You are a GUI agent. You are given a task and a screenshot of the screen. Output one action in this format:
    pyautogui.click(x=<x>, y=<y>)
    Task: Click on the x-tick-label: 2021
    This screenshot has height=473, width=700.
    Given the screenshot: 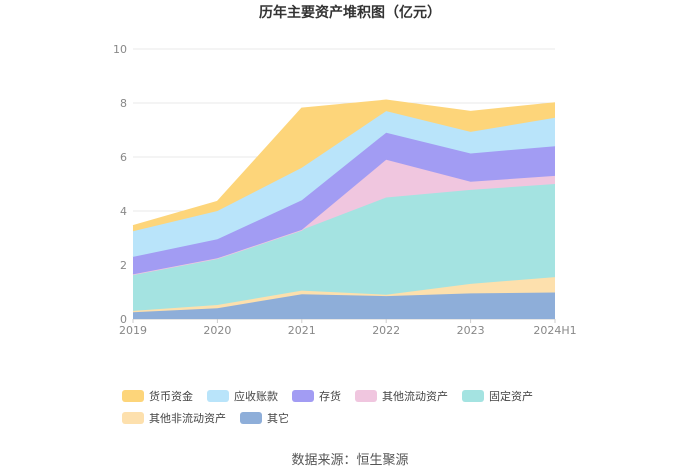 What is the action you would take?
    pyautogui.click(x=302, y=330)
    